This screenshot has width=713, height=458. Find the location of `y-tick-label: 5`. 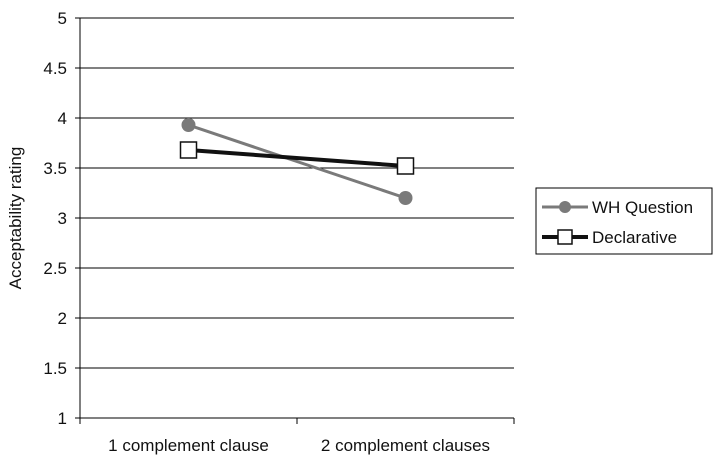

y-tick-label: 5 is located at coordinates (62, 18).